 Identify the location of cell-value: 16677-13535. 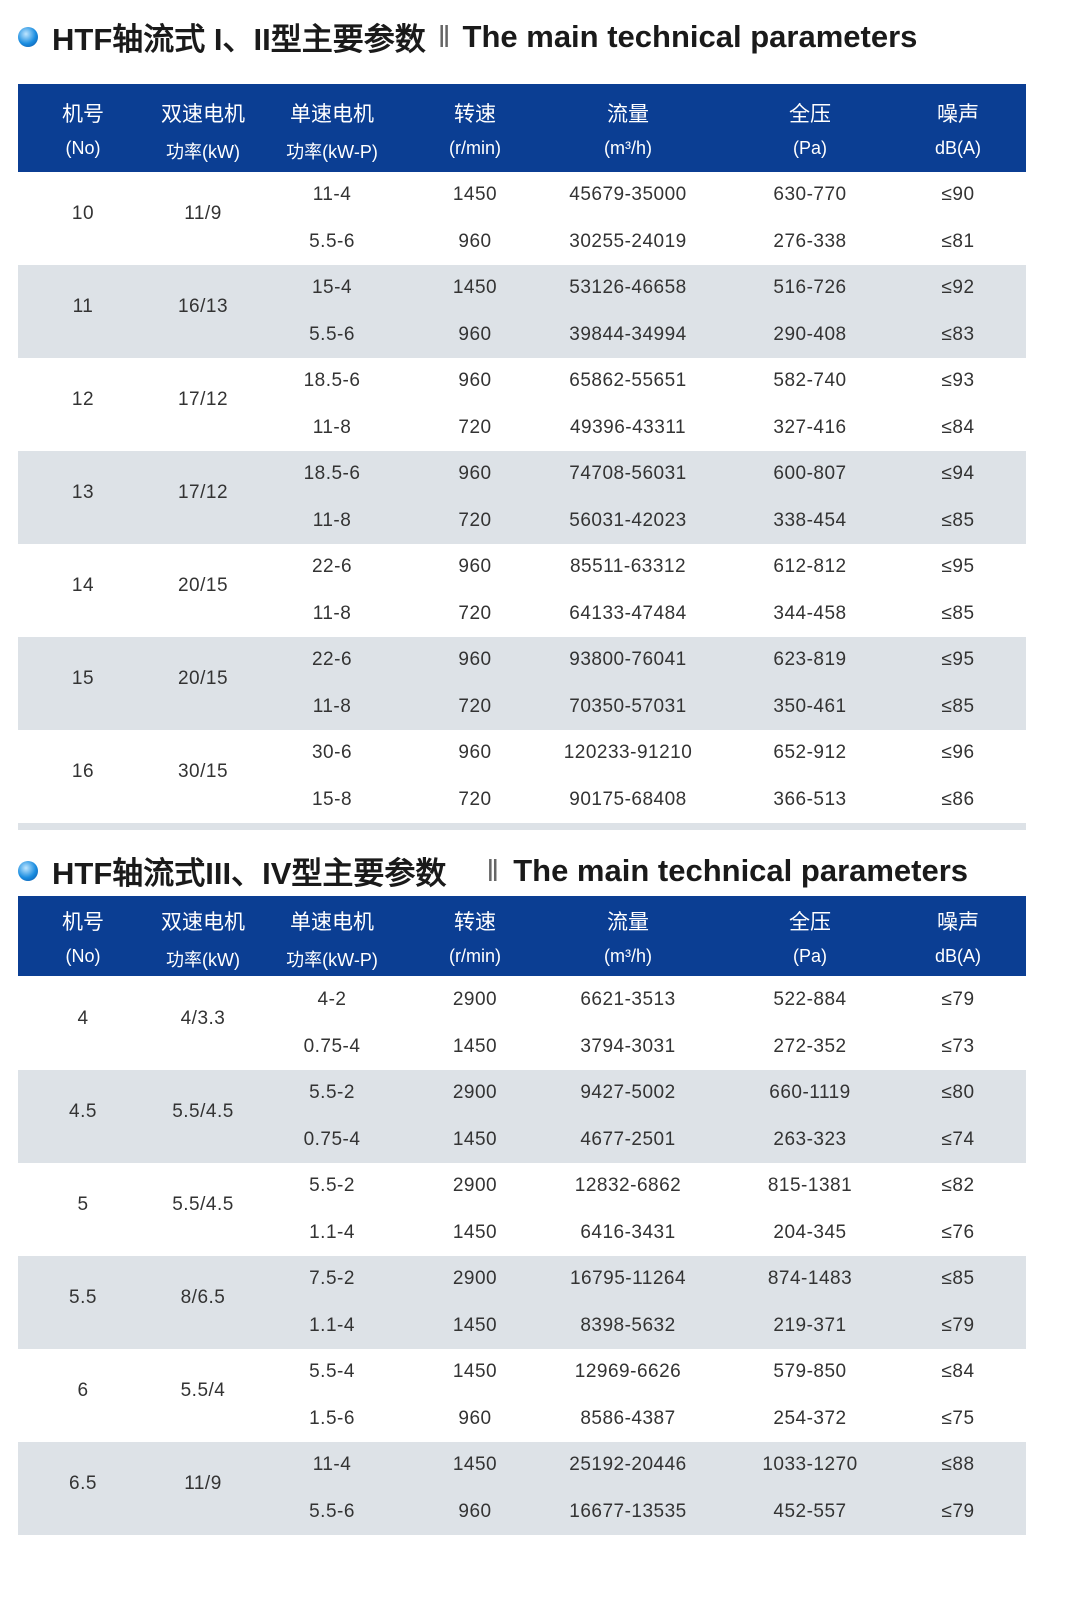
(628, 1511).